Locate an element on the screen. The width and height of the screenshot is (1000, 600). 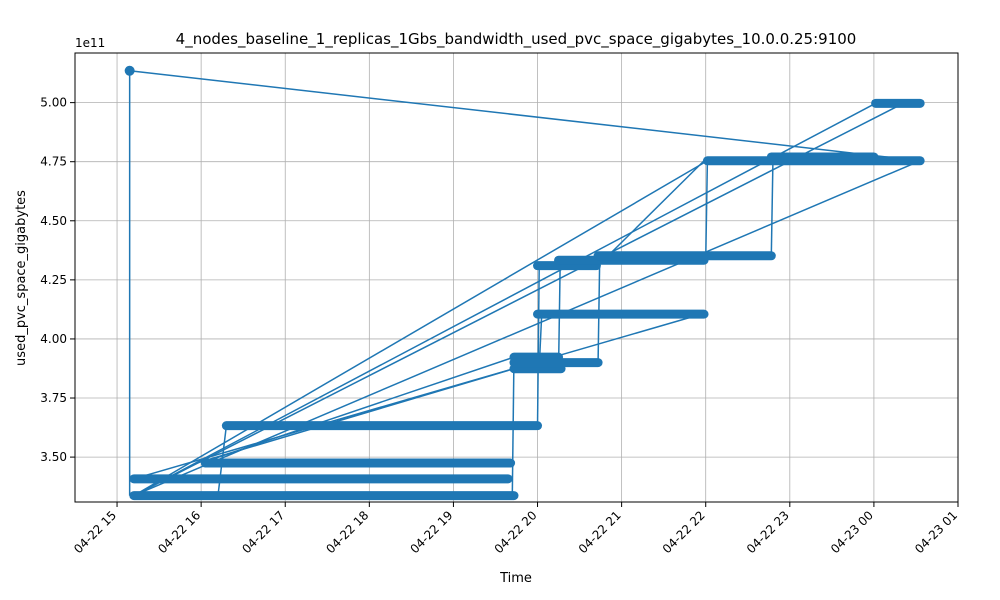
y-axis-offset-label: 1e11 is located at coordinates (90, 43).